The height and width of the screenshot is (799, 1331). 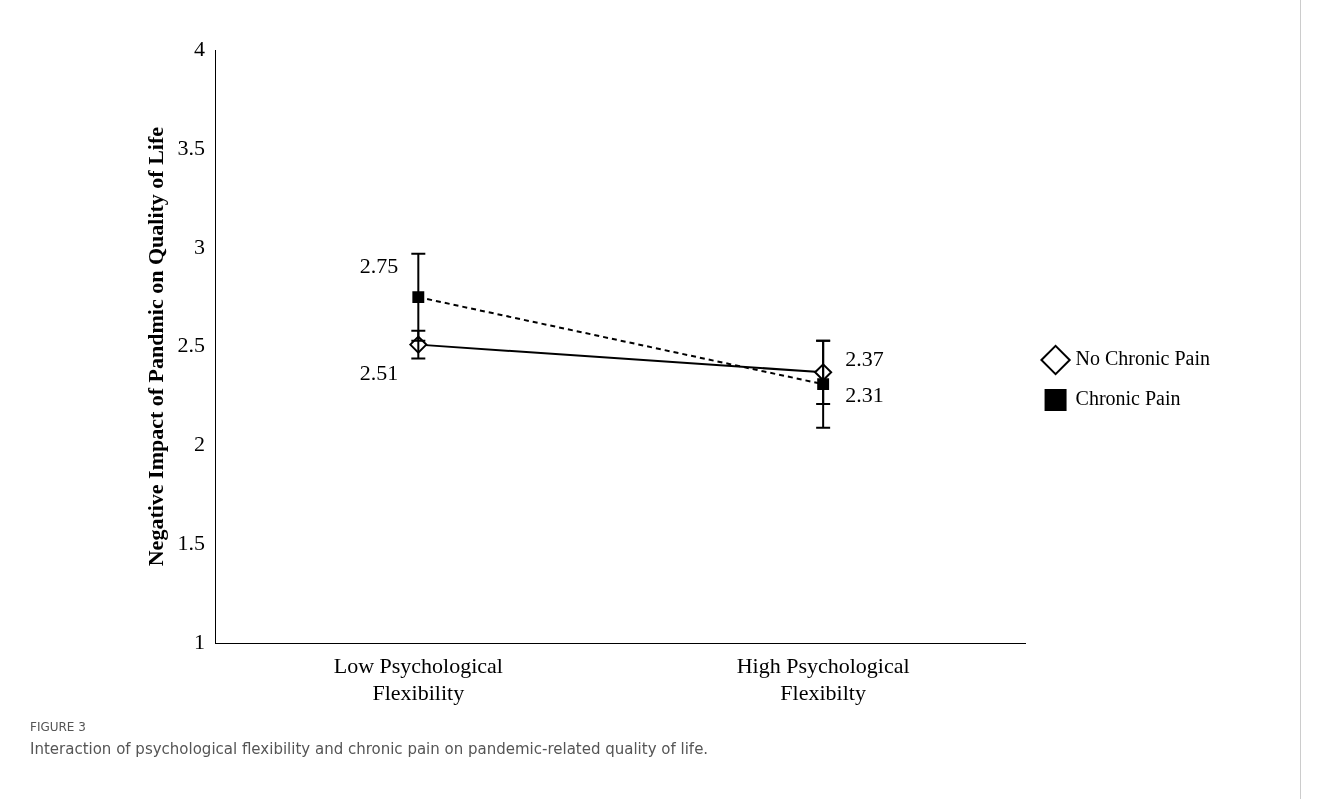 I want to click on data-label: 2.51, so click(x=379, y=373).